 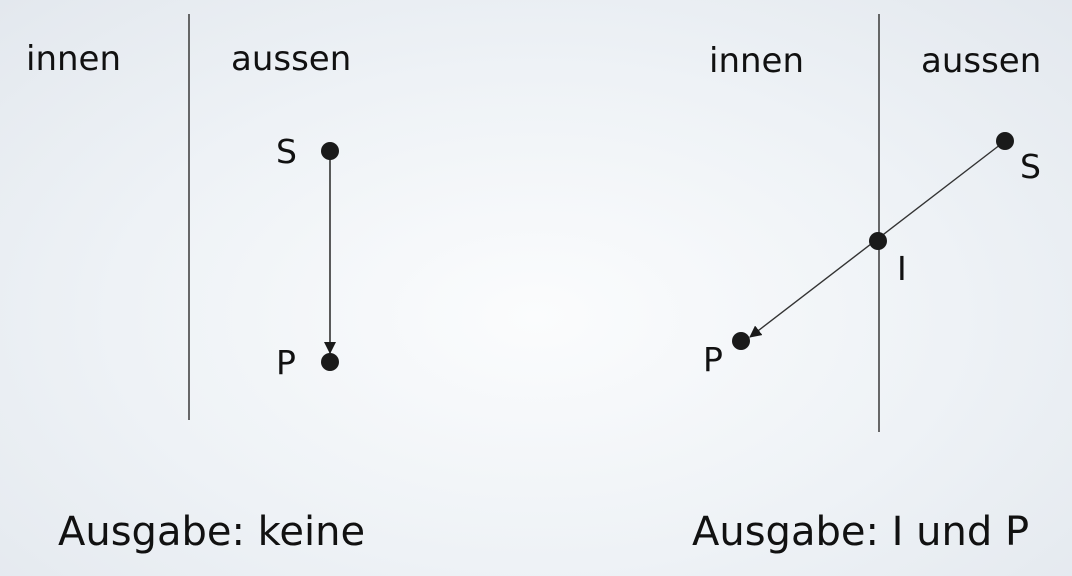 What do you see at coordinates (902, 268) in the screenshot?
I see `right-label-i: I` at bounding box center [902, 268].